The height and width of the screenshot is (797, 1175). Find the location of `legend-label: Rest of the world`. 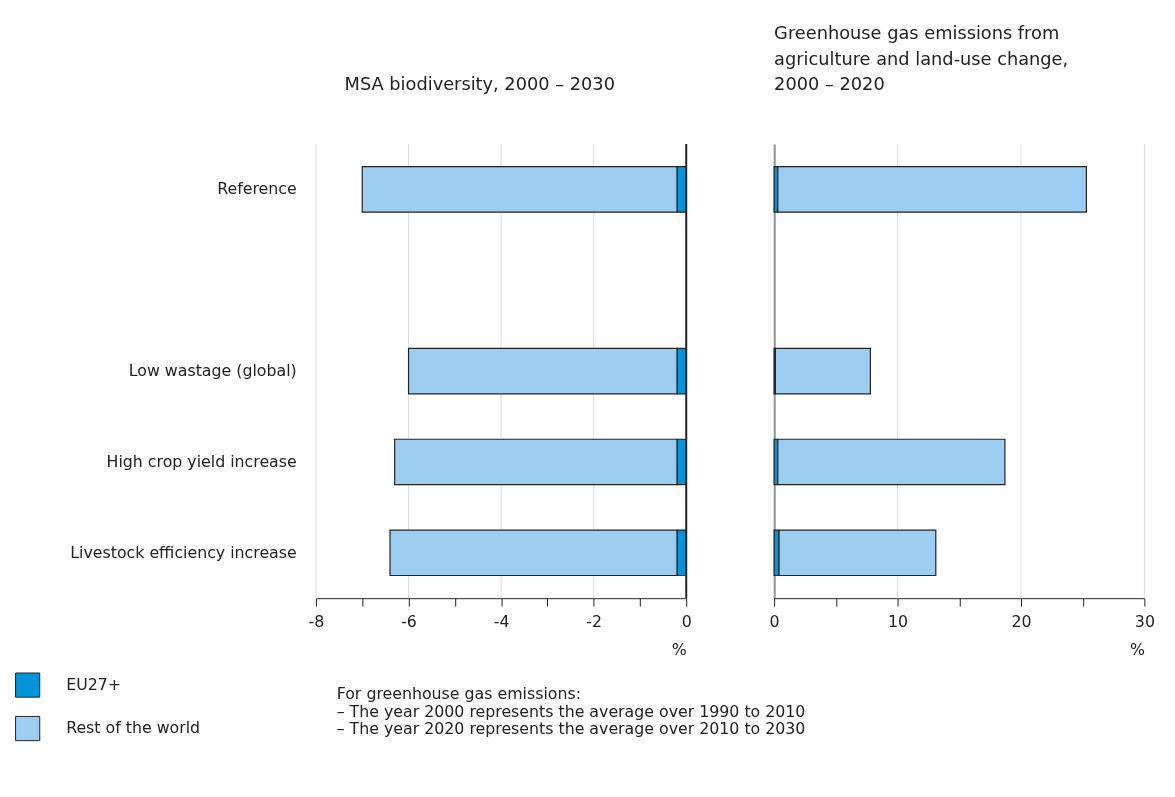

legend-label: Rest of the world is located at coordinates (133, 728).